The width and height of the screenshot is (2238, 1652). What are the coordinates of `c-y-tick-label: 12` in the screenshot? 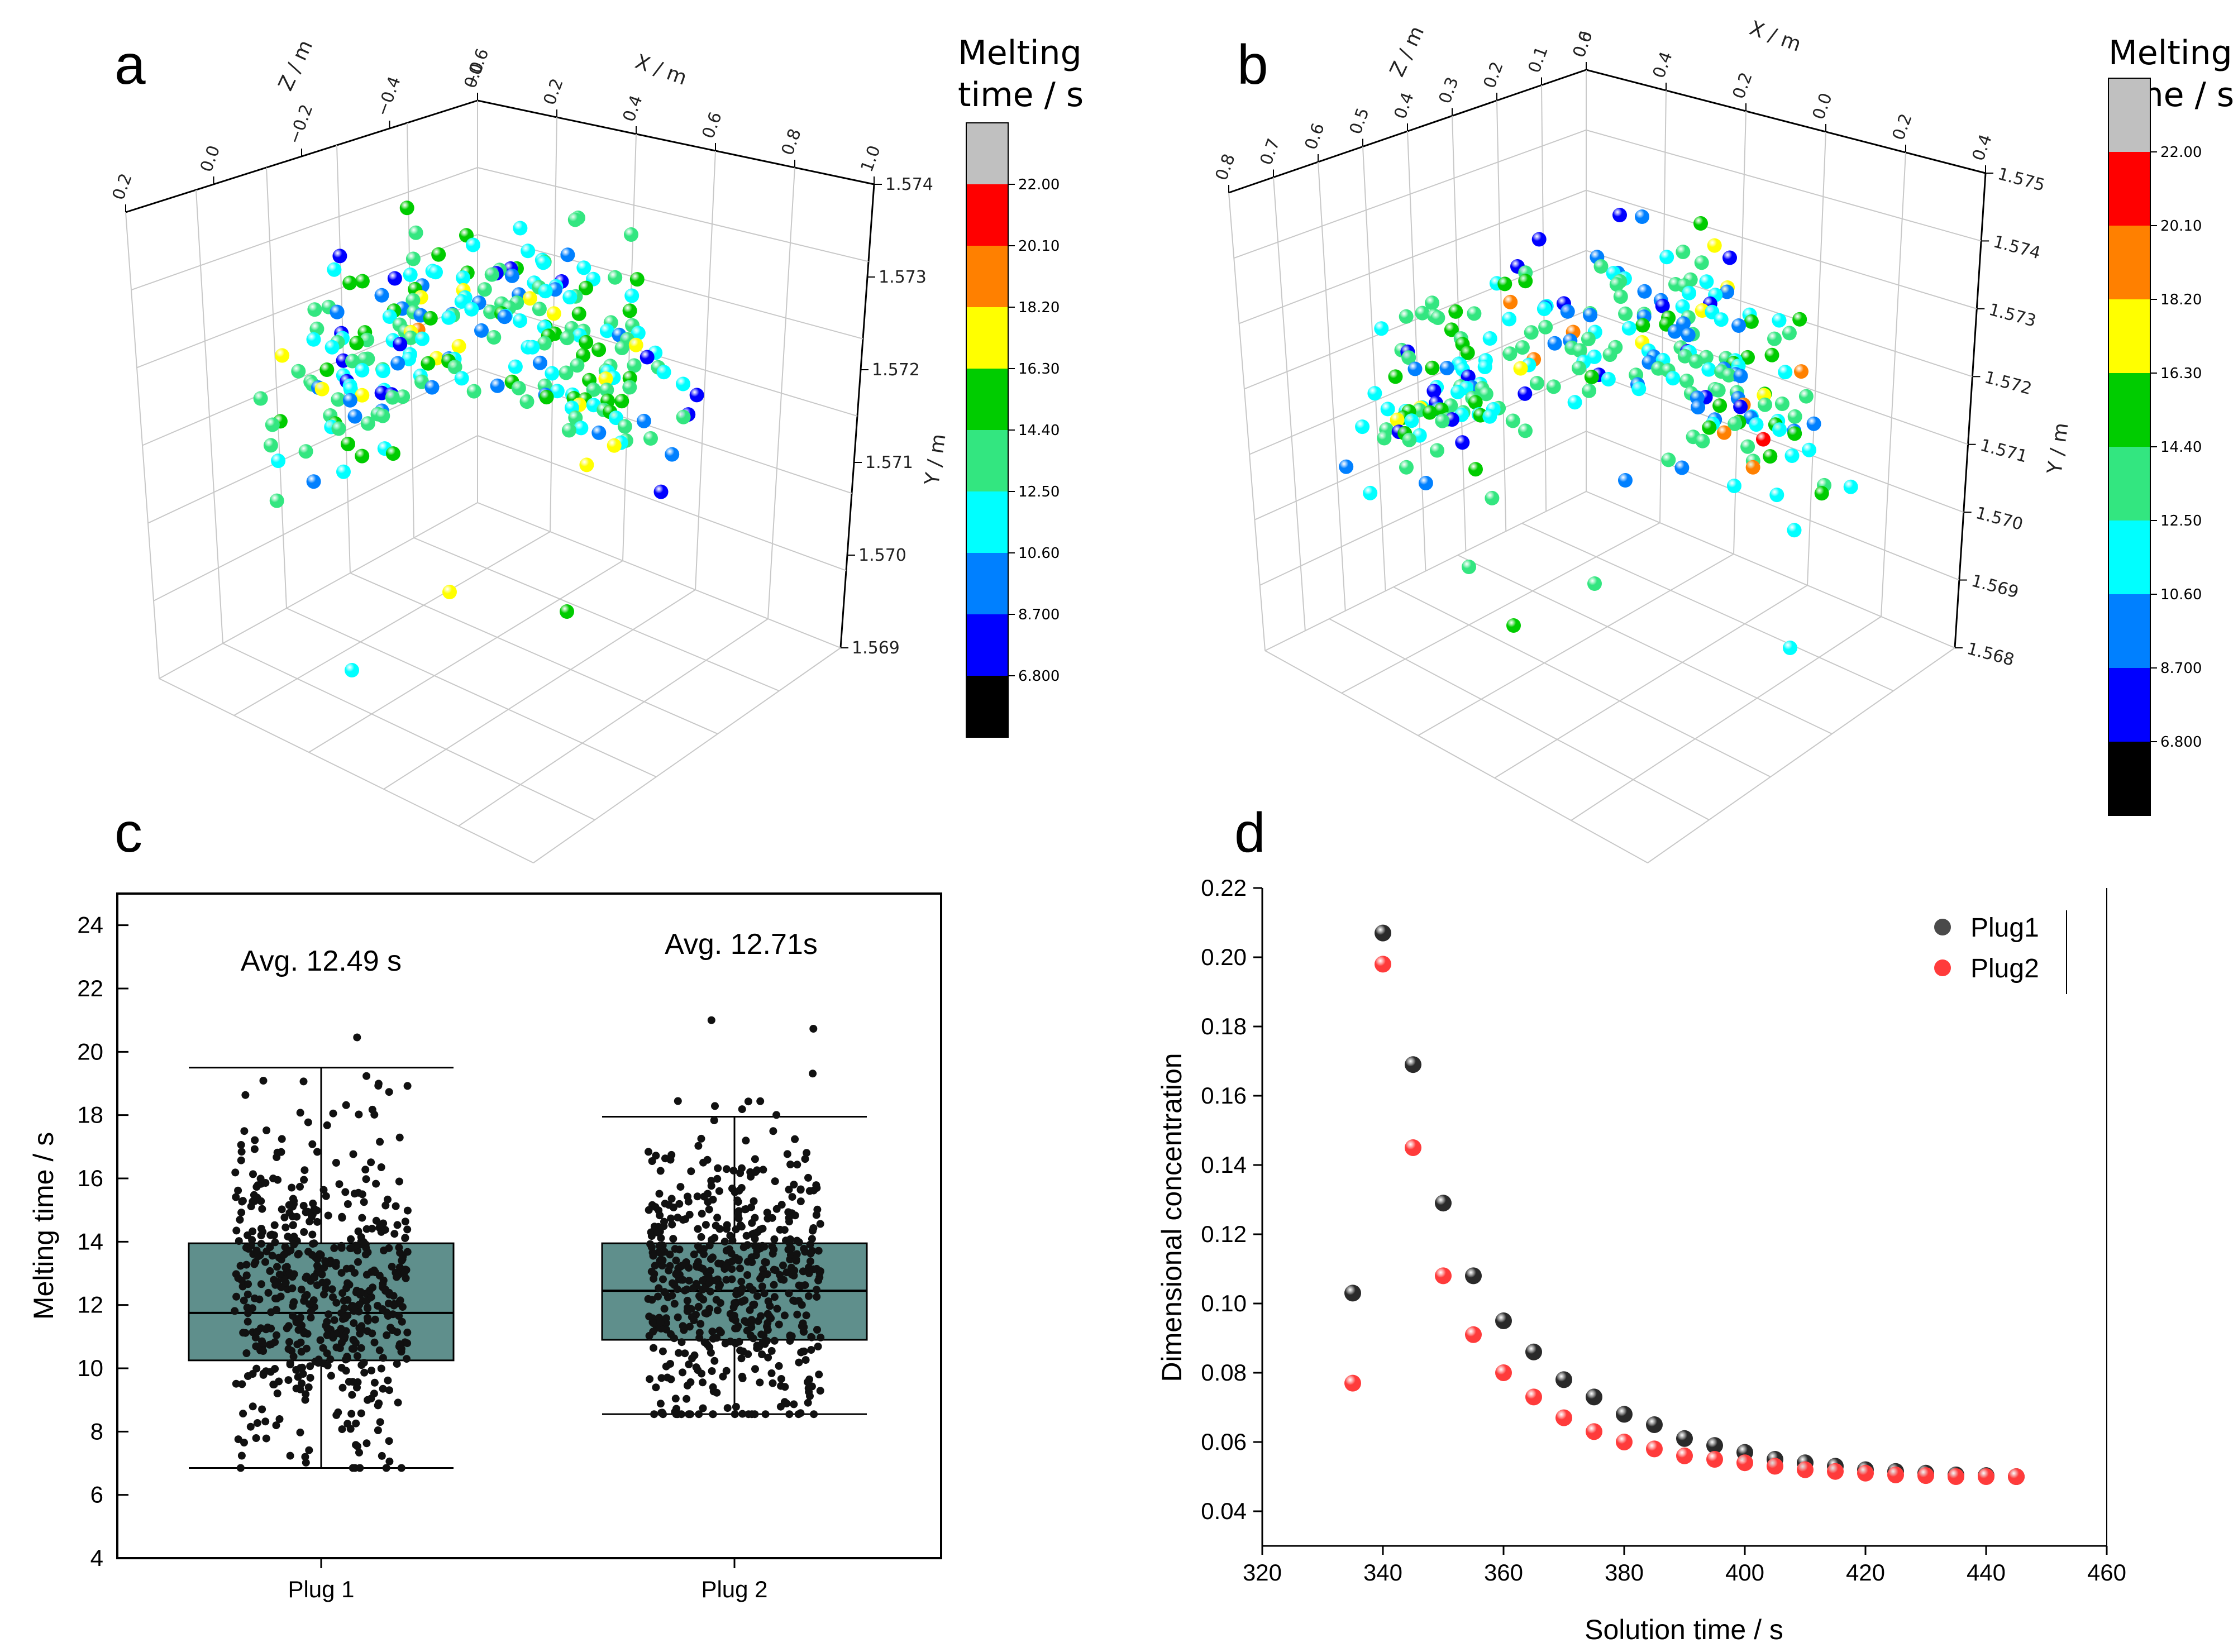 It's located at (90, 1305).